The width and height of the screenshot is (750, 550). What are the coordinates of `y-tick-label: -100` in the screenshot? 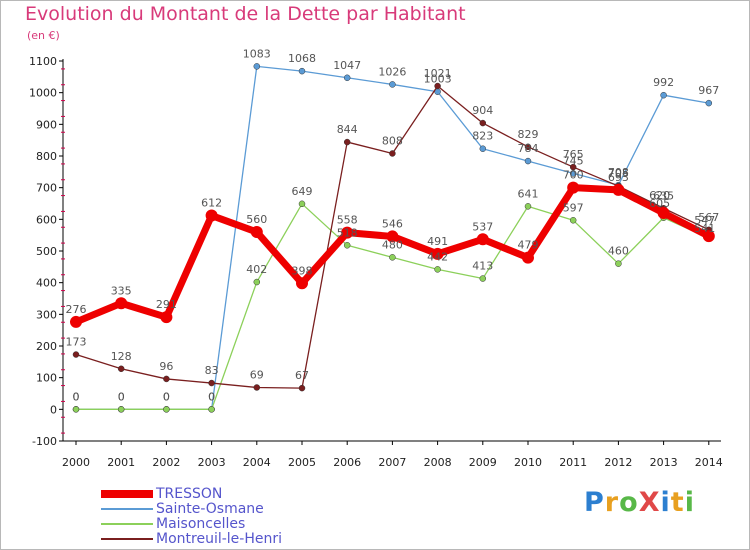 It's located at (44, 441).